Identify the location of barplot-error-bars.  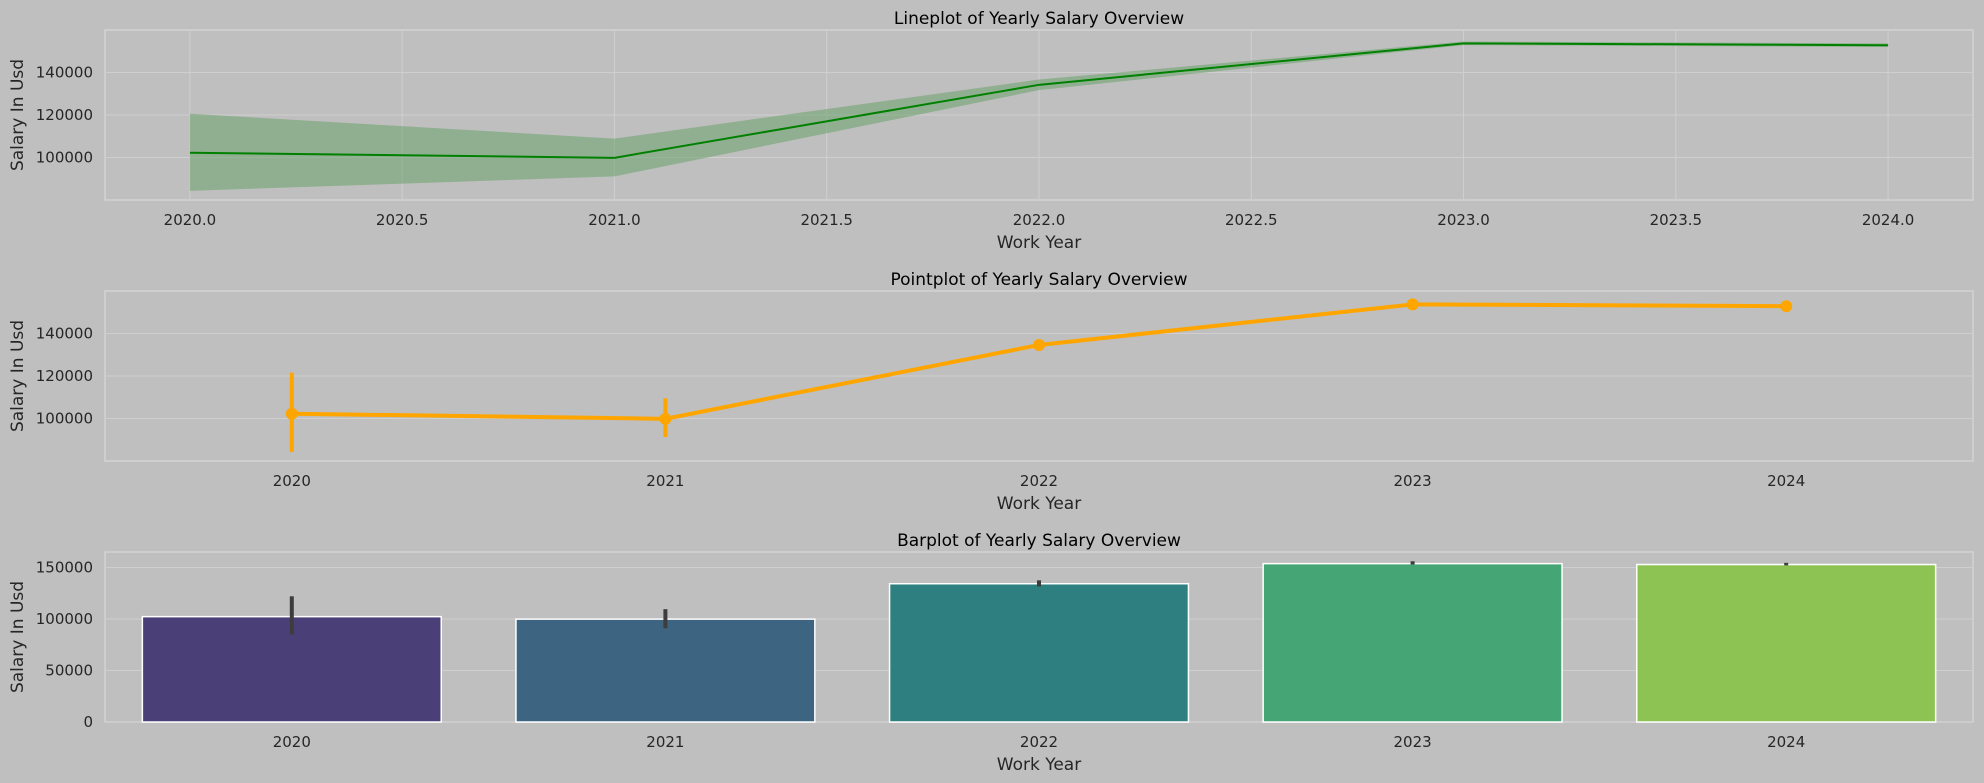
(1039, 598).